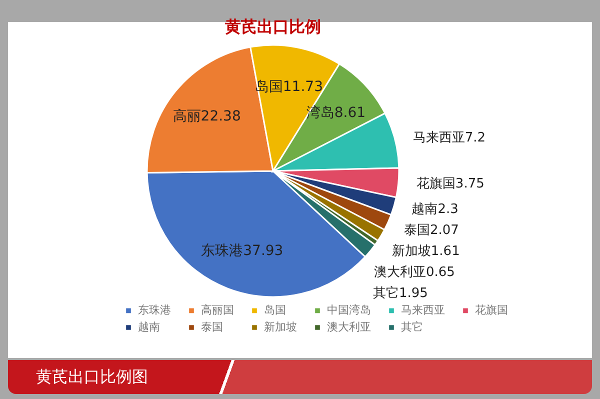  Describe the element at coordinates (154, 310) in the screenshot. I see `legend-label: 东珠港` at that location.